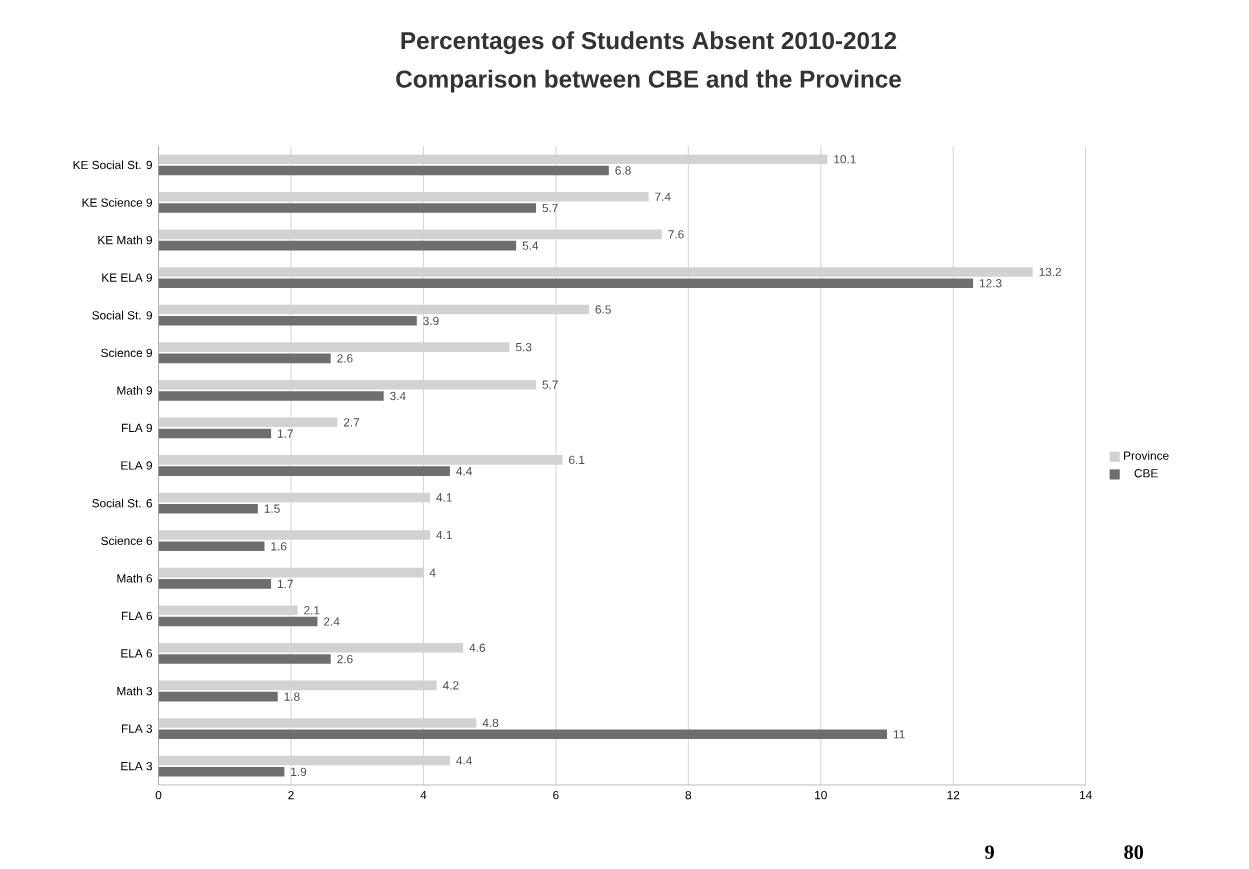 The height and width of the screenshot is (869, 1249). Describe the element at coordinates (292, 696) in the screenshot. I see `data-label: 1.8` at that location.